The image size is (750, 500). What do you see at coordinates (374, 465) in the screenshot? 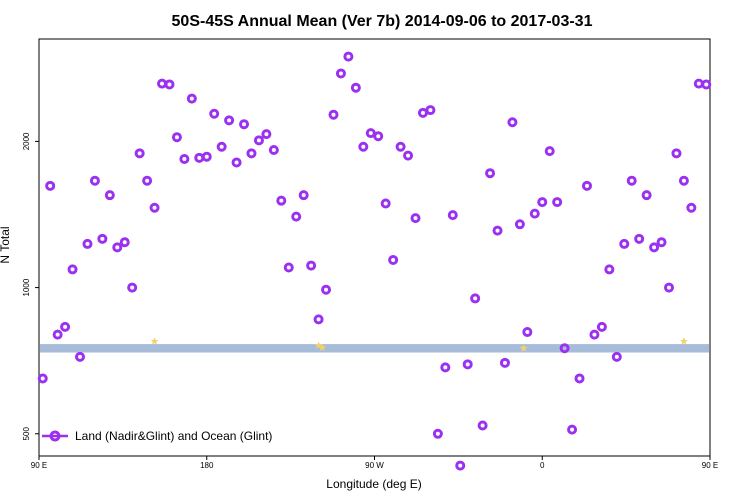
I see `x-tick-label: 90 W` at bounding box center [374, 465].